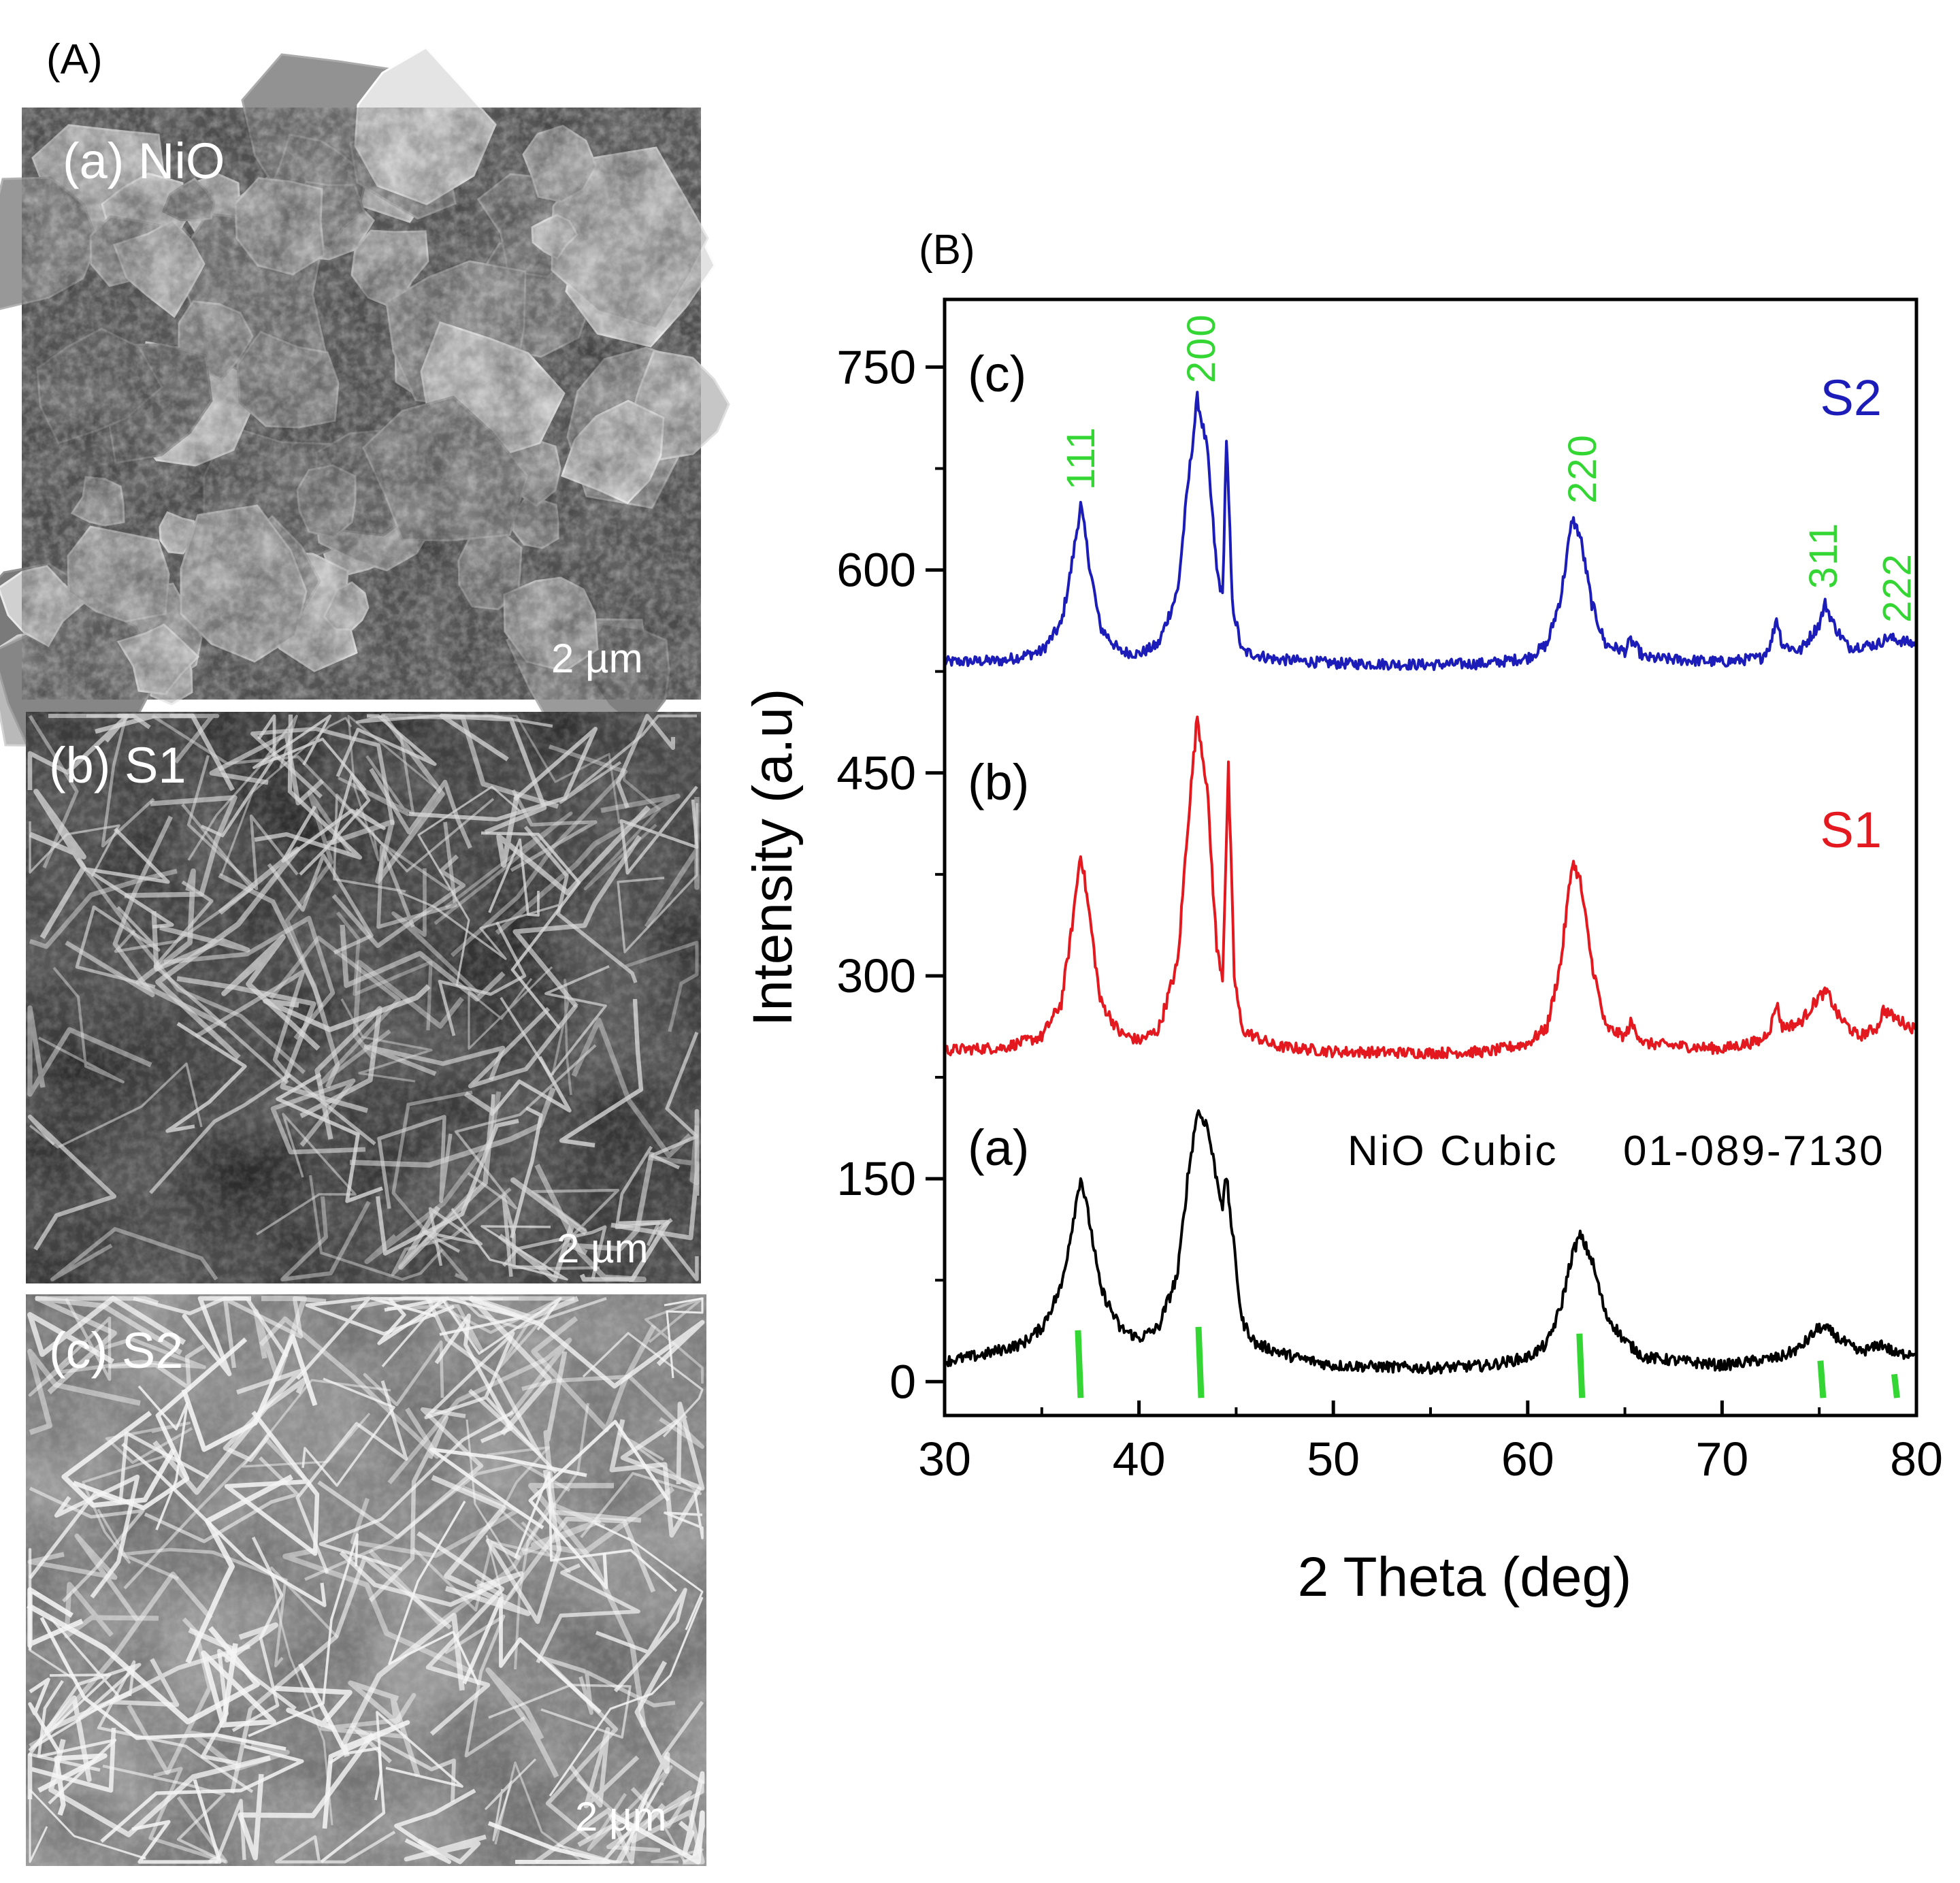 The height and width of the screenshot is (1883, 1960). I want to click on panel-a-label: (A), so click(75, 60).